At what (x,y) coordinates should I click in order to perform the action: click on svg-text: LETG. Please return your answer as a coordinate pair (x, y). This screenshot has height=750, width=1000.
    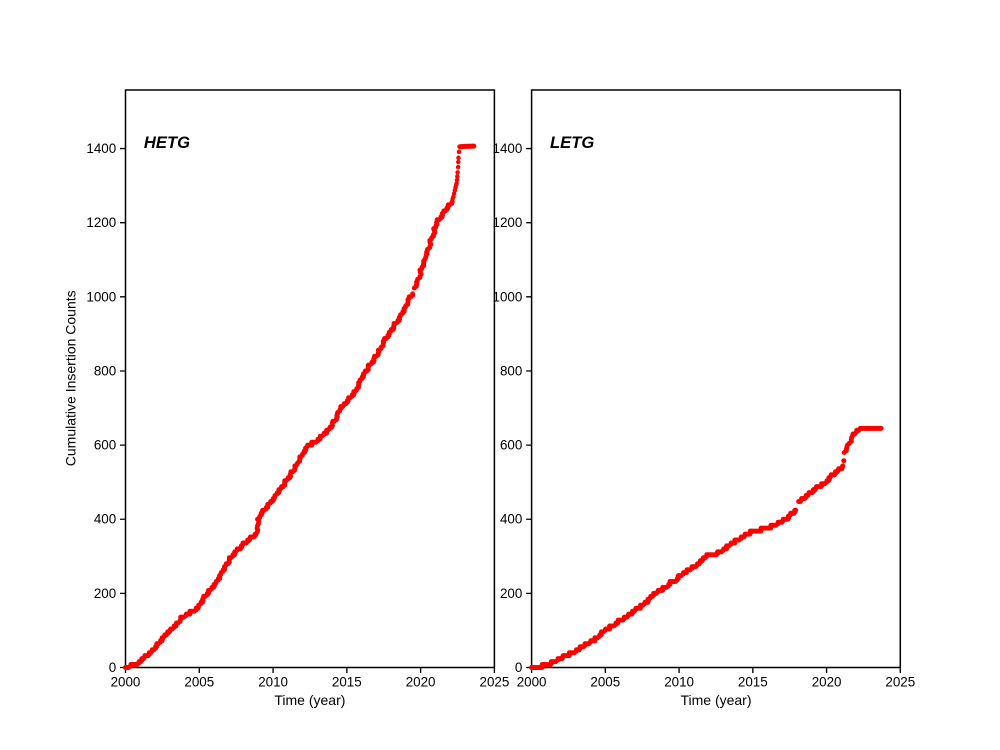
    Looking at the image, I should click on (572, 142).